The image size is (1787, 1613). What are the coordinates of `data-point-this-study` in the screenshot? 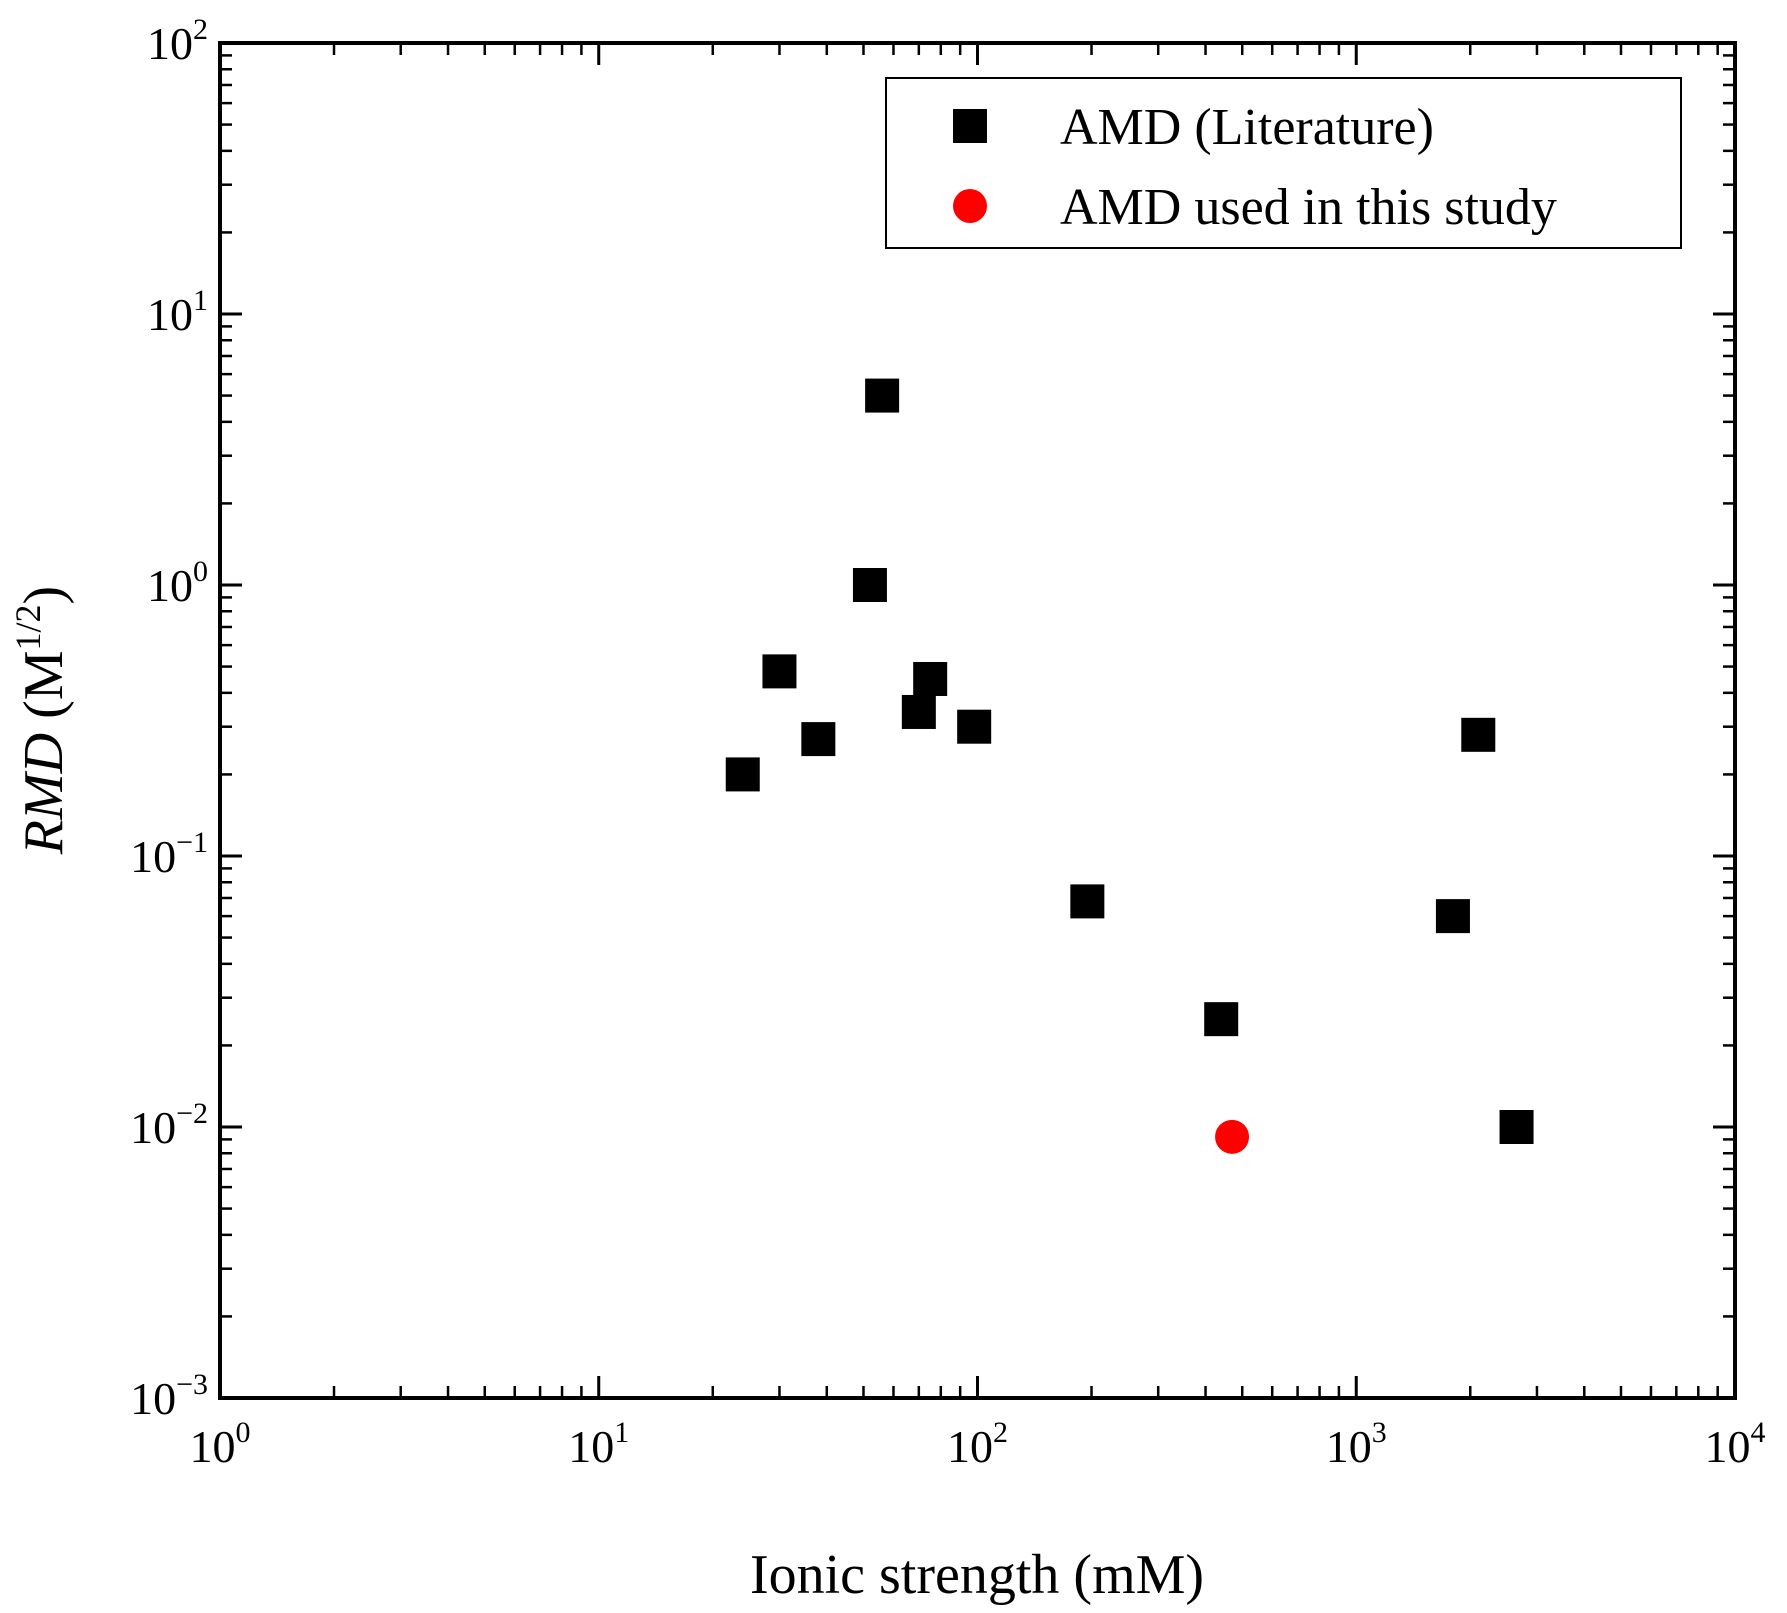 It's located at (1232, 1136).